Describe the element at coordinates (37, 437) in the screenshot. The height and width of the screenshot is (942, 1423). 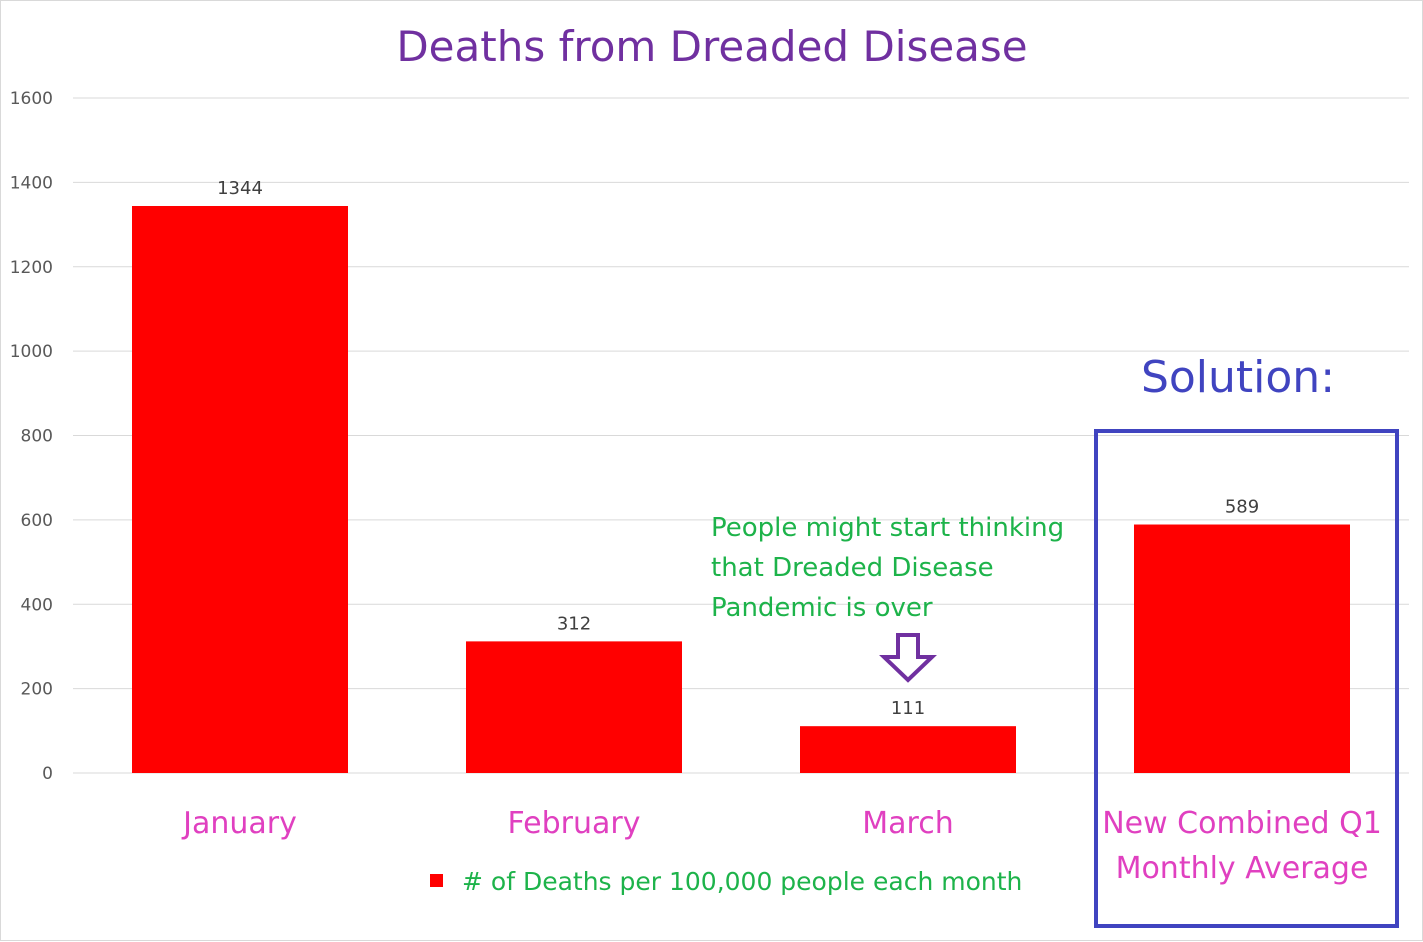
I see `y-tick-label: 800` at that location.